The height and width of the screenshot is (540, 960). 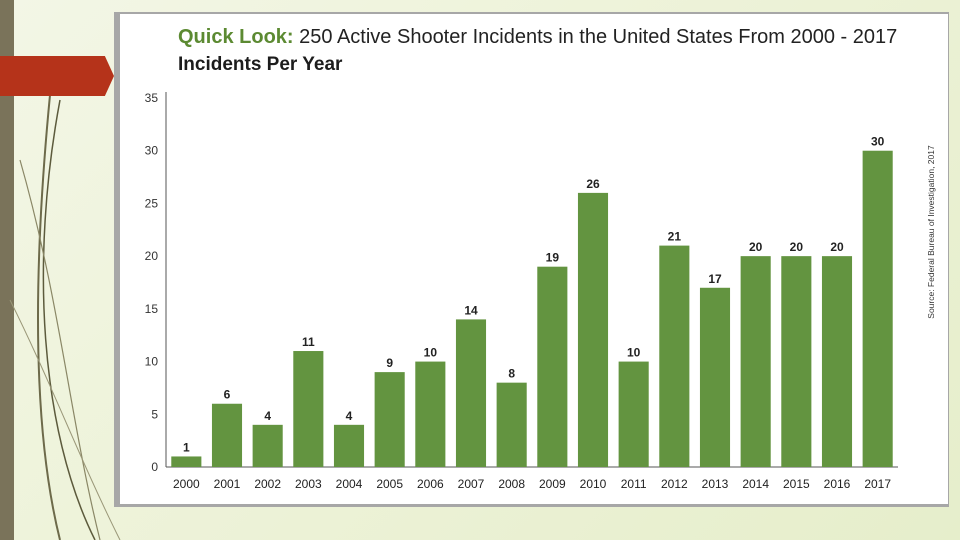 I want to click on x-tick-label: 2004, so click(x=349, y=484).